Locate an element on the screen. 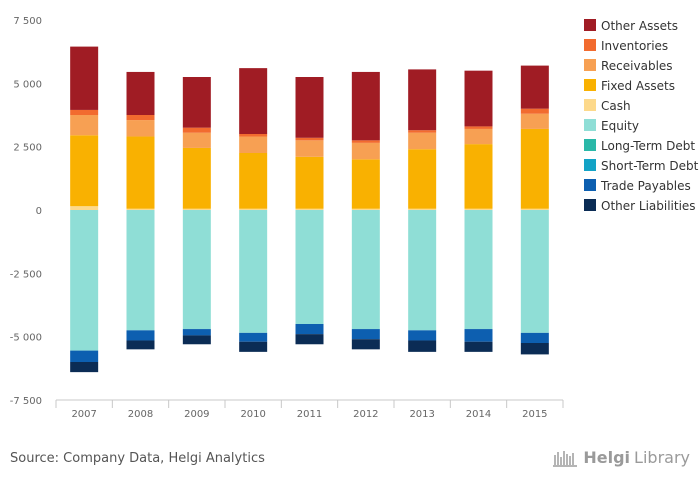  y-tick-label: -7 500 is located at coordinates (26, 401).